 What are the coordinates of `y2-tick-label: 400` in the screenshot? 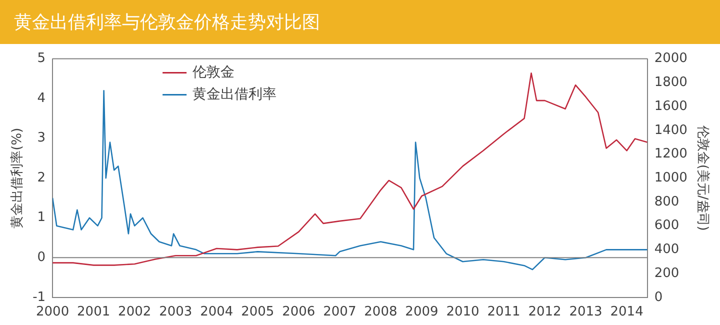 It's located at (667, 250).